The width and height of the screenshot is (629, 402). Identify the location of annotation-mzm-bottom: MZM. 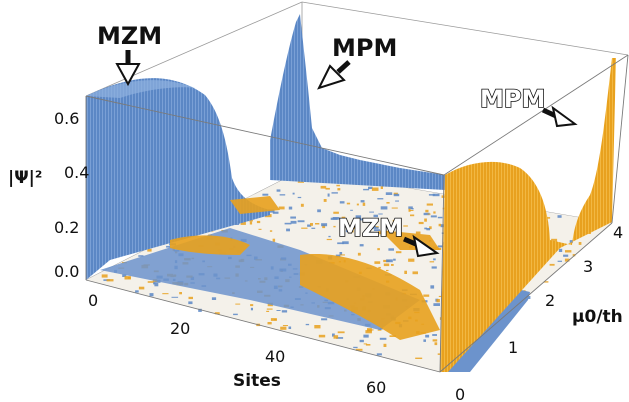
(388, 235).